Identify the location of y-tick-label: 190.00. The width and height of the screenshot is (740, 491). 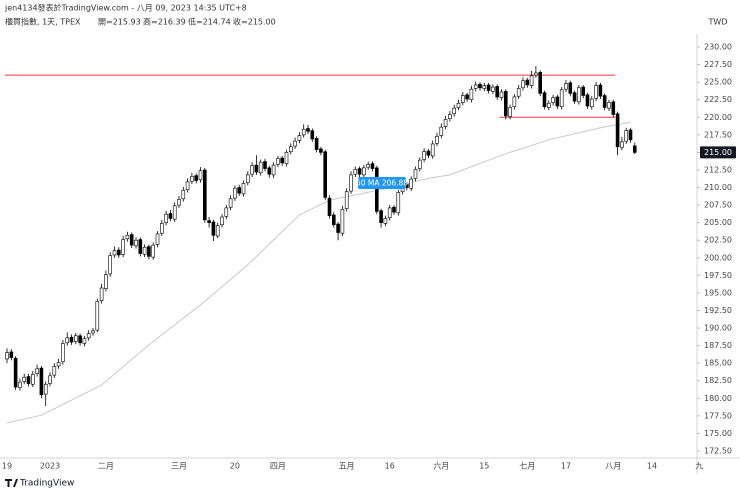
(718, 328).